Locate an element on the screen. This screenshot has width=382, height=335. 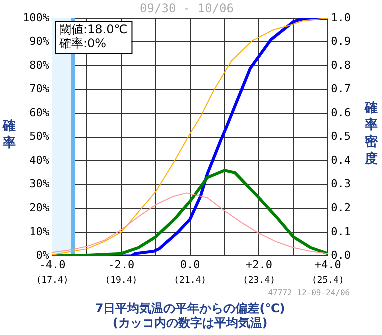
y2-tick-label: 0.1 is located at coordinates (341, 231).